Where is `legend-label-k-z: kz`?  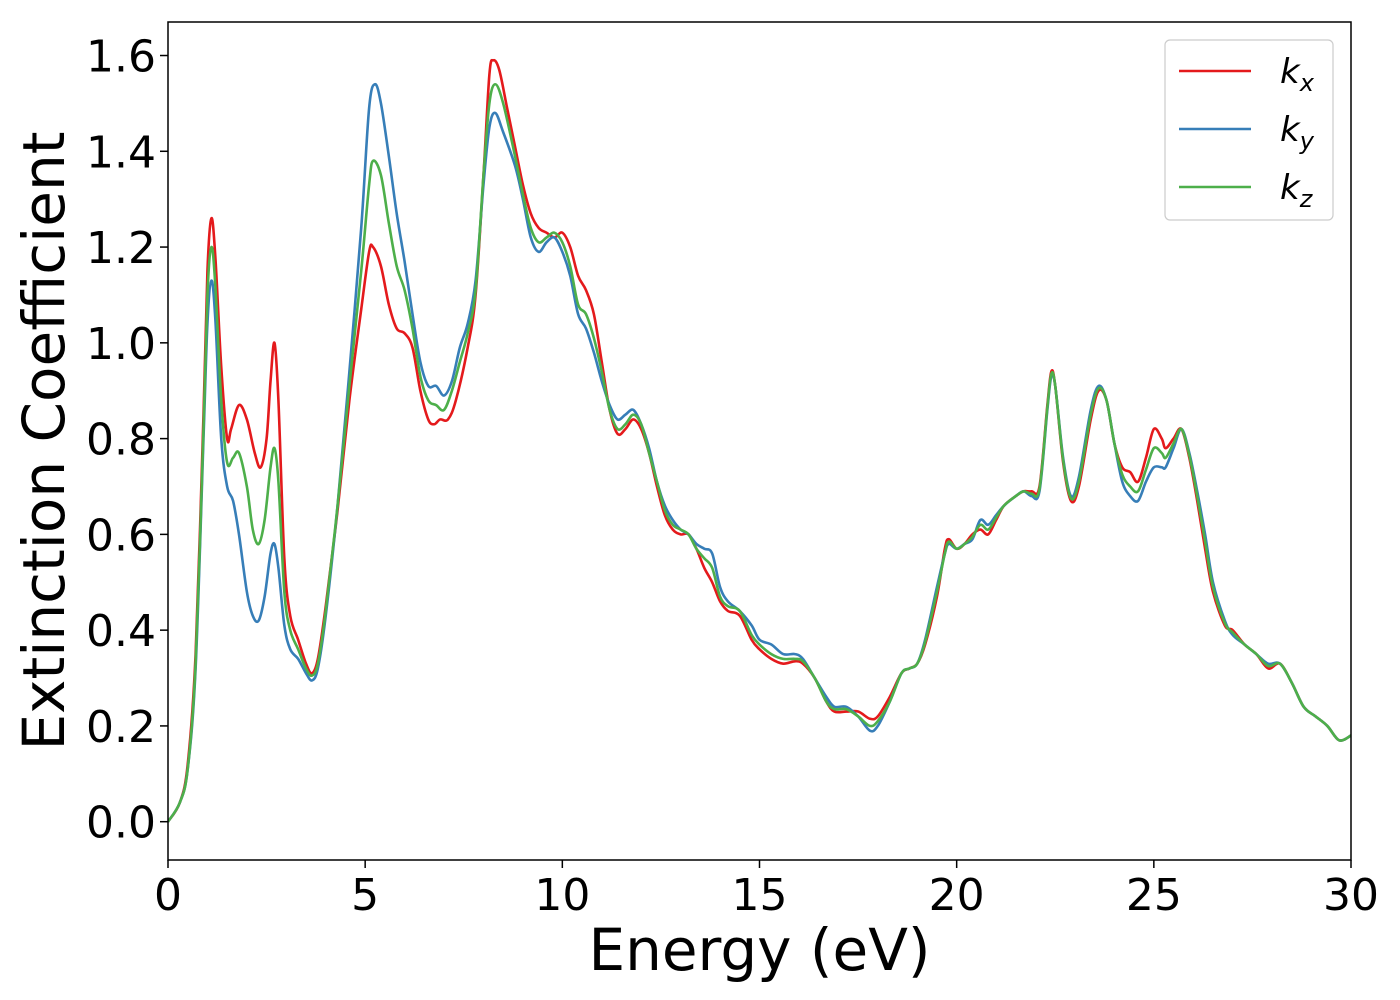
legend-label-k-z: kz is located at coordinates (1297, 190).